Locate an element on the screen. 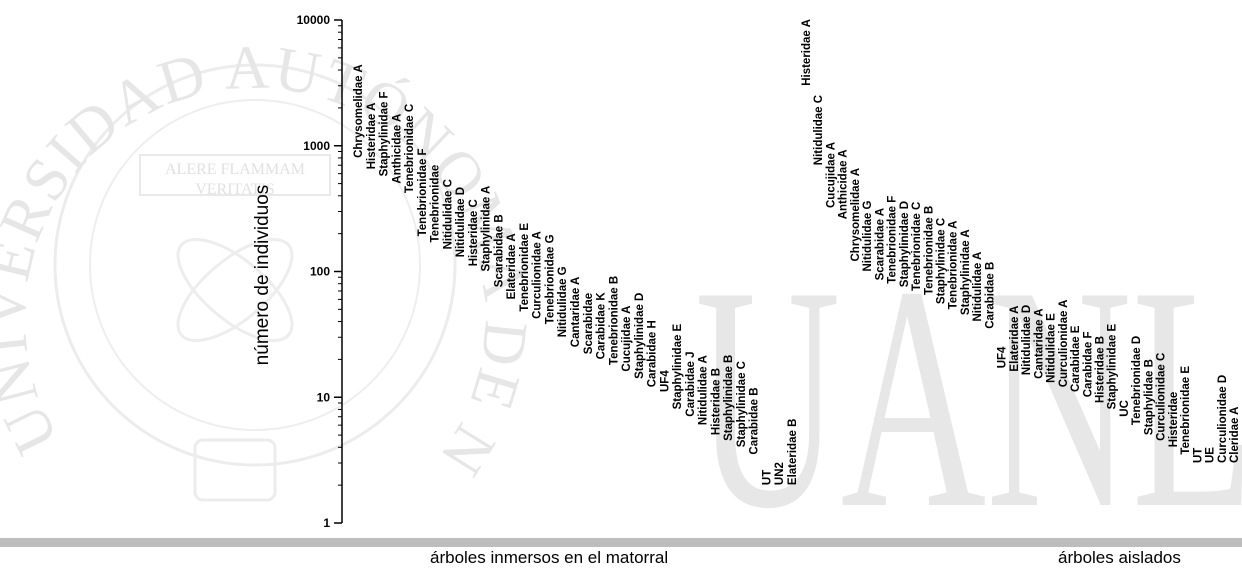  taxon-label: Carabidae H is located at coordinates (653, 353).